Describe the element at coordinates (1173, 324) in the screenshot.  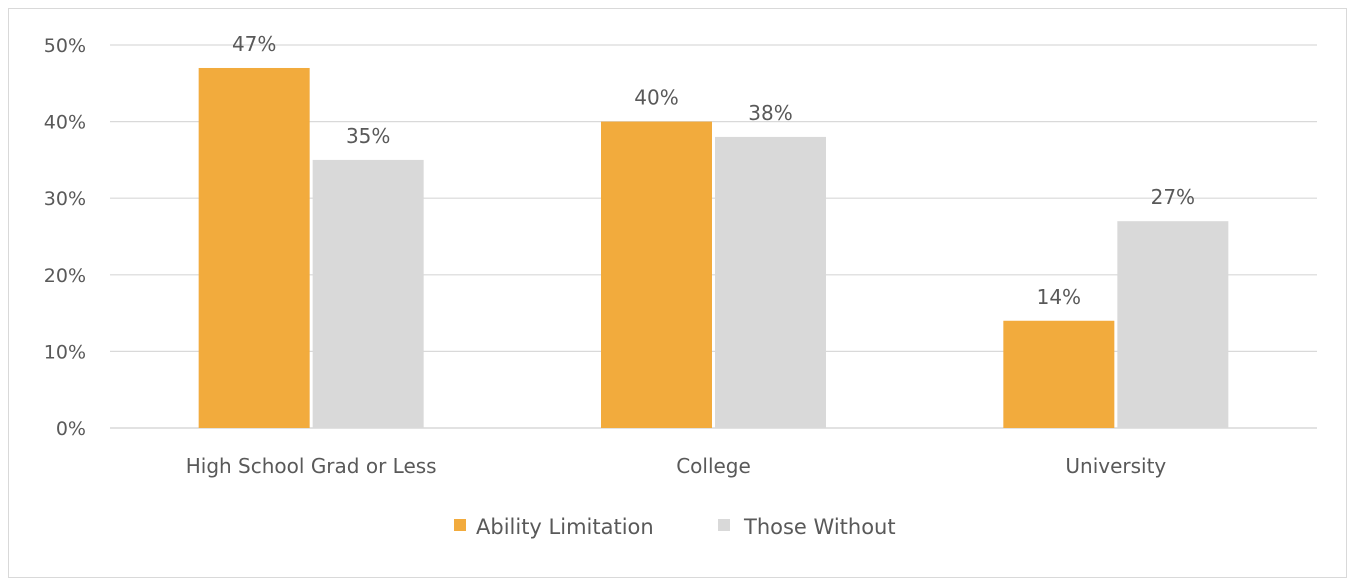
I see `bar-those-without-university` at that location.